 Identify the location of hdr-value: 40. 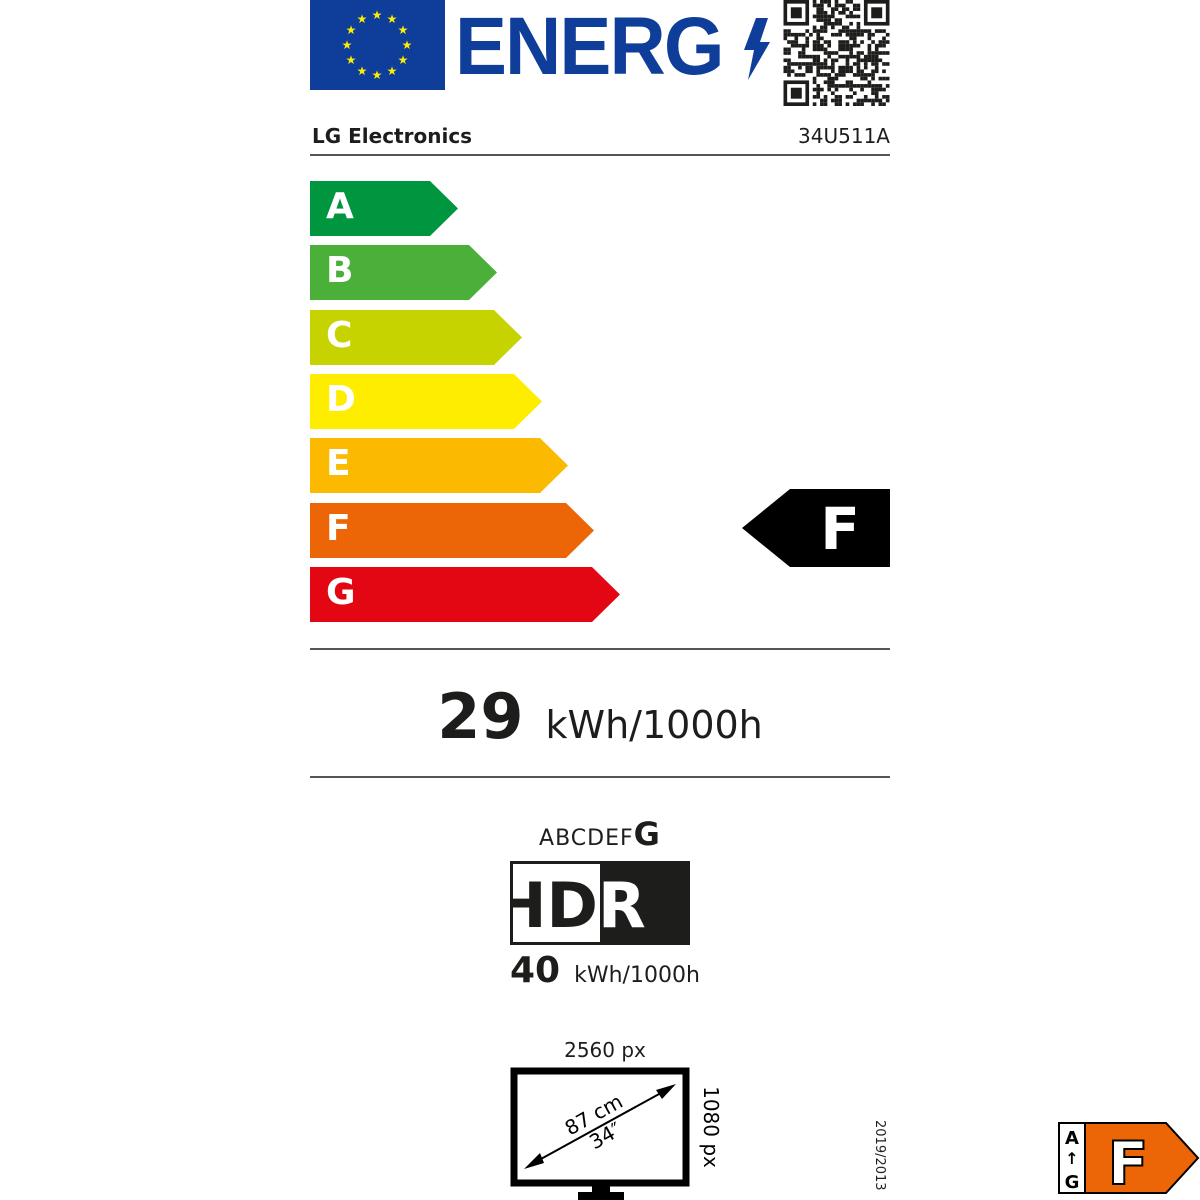
(535, 970).